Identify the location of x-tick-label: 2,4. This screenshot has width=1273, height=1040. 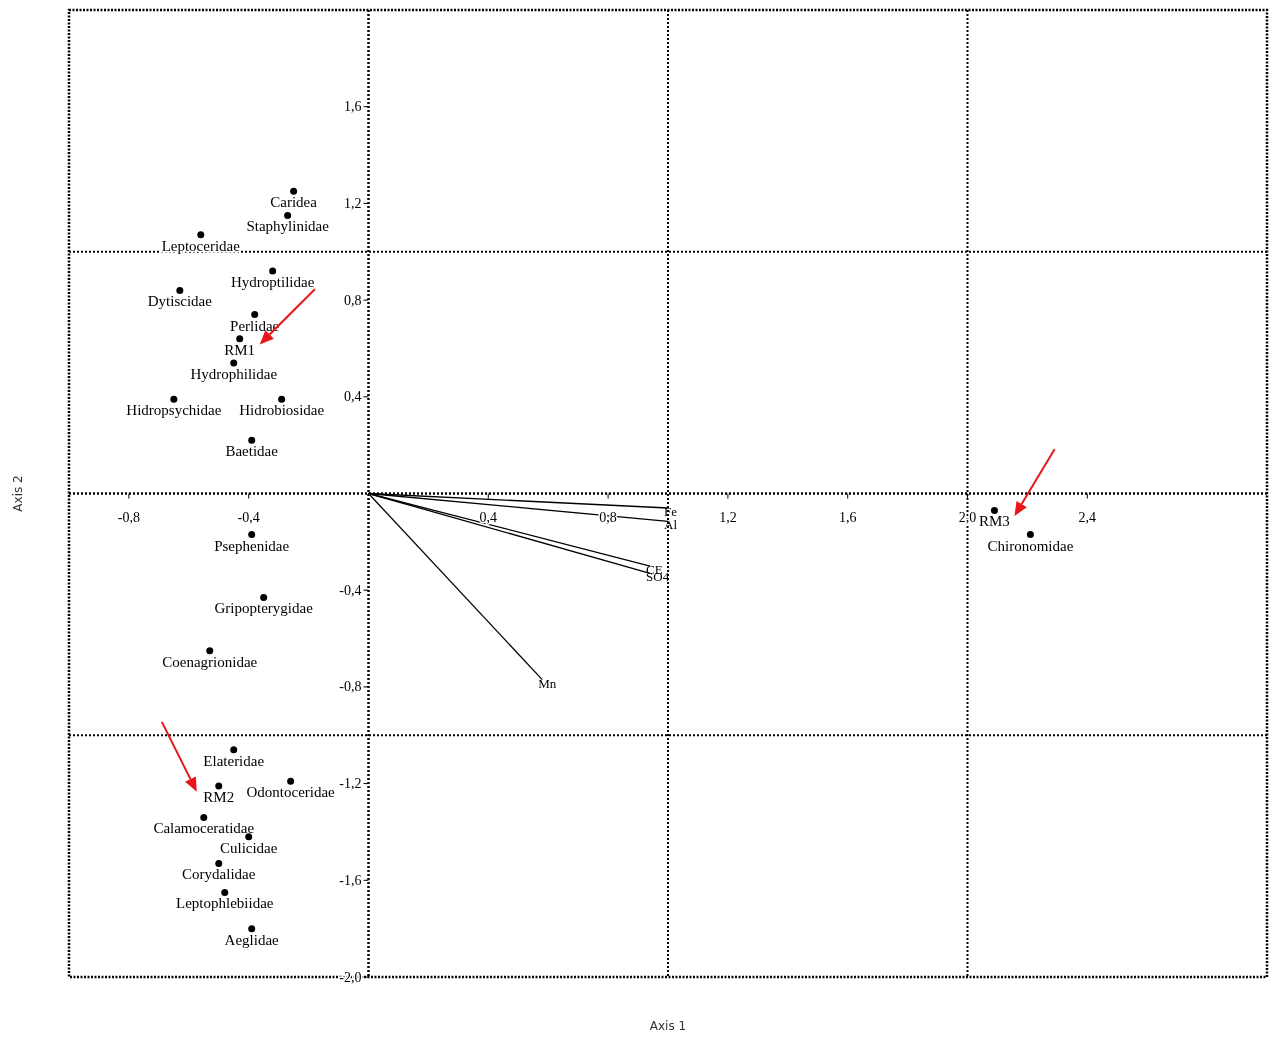
(1087, 517).